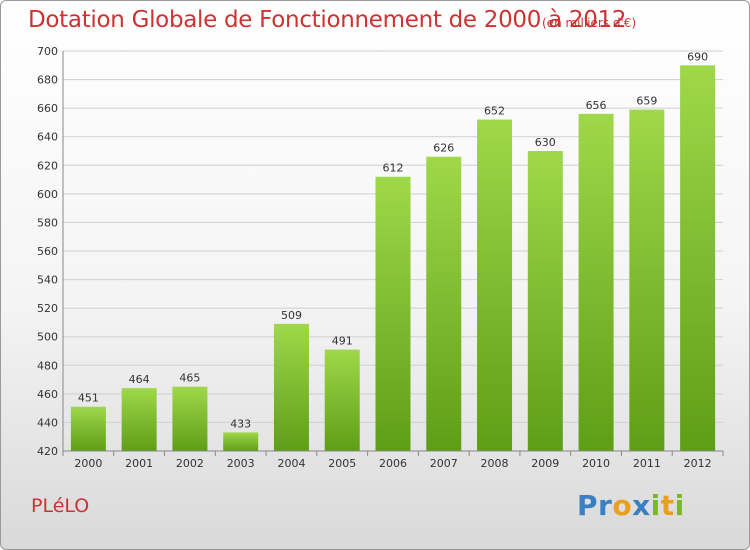 Image resolution: width=750 pixels, height=550 pixels. What do you see at coordinates (589, 23) in the screenshot?
I see `chart-unit: (en milliers d'€)` at bounding box center [589, 23].